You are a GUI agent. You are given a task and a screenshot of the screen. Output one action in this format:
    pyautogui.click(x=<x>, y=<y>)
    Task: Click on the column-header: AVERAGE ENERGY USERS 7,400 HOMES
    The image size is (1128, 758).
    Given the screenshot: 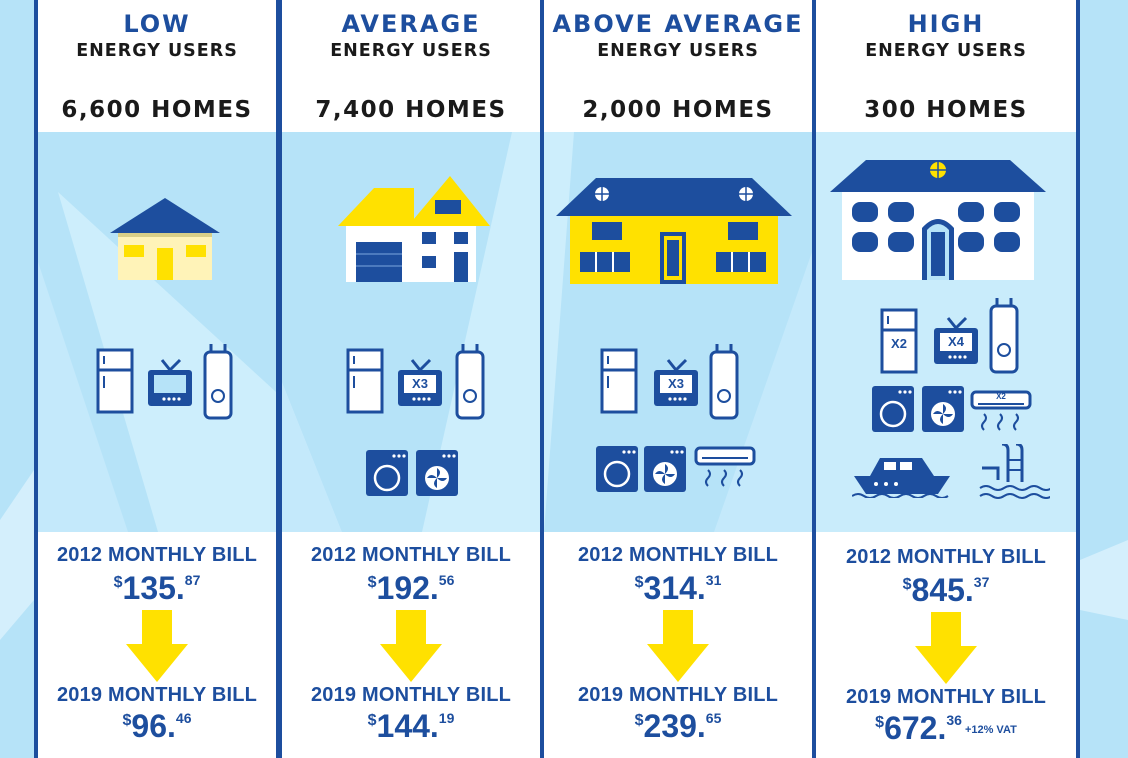 What is the action you would take?
    pyautogui.click(x=411, y=66)
    